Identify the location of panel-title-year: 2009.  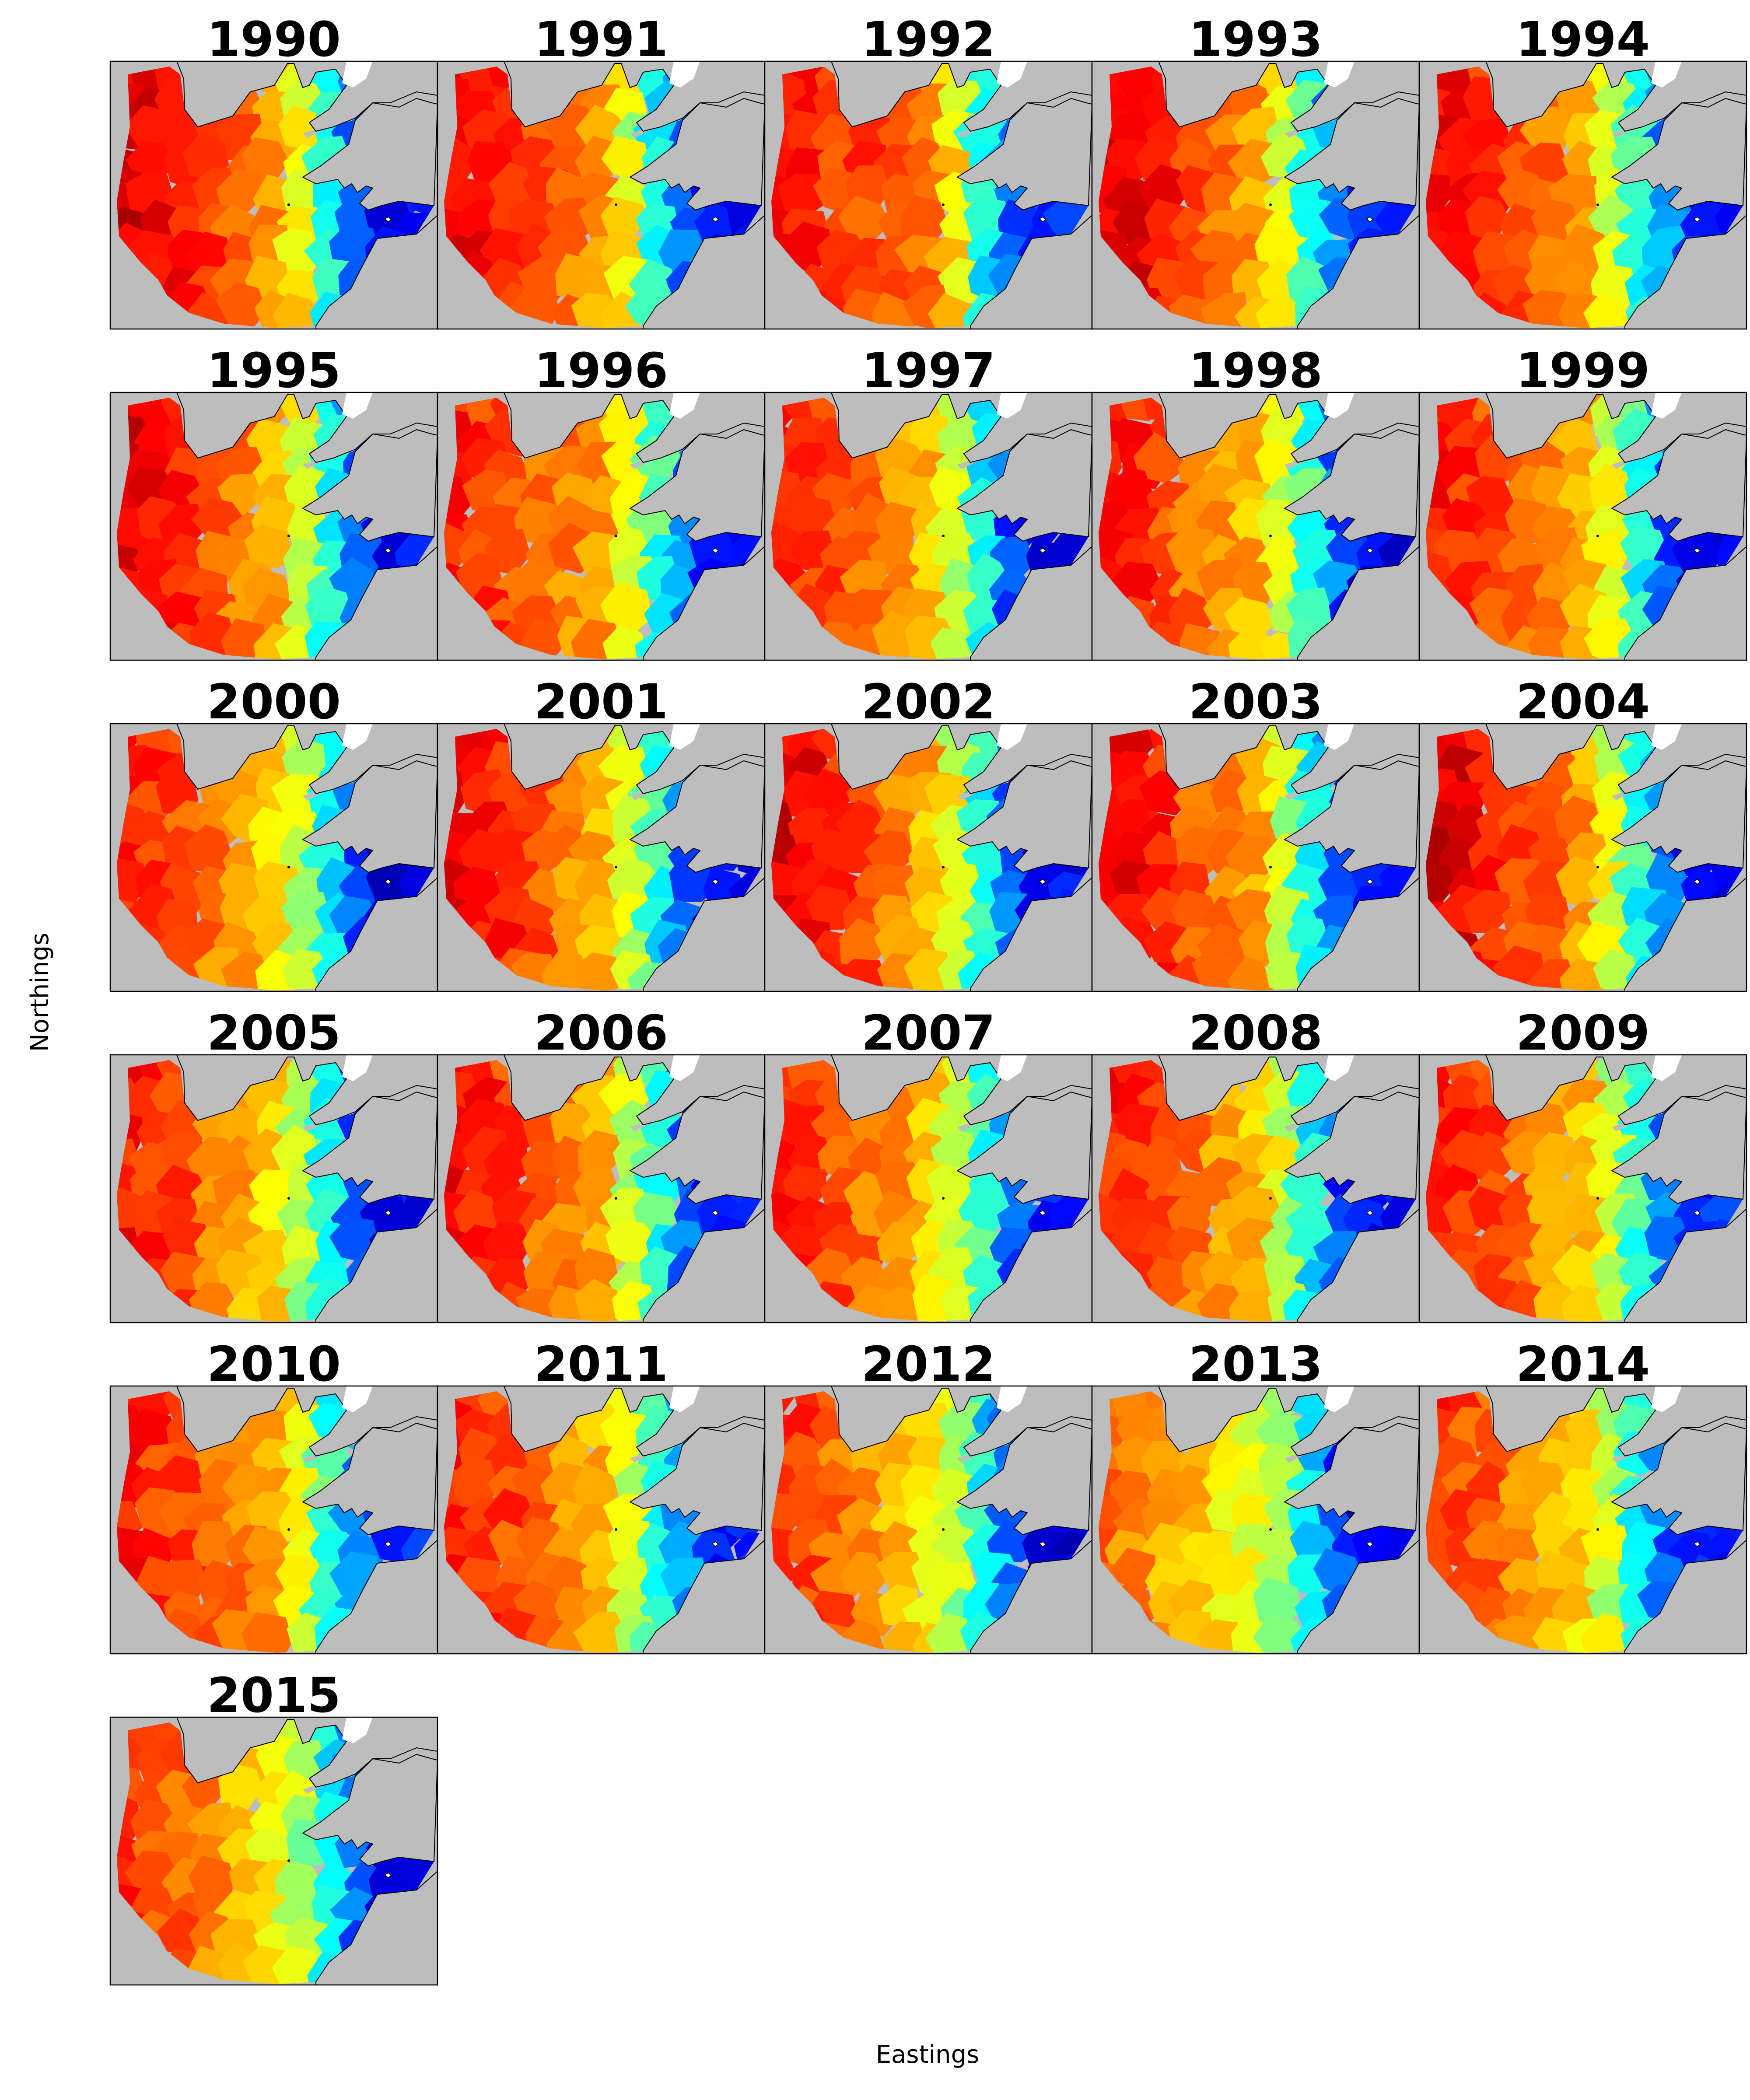
(1583, 1033).